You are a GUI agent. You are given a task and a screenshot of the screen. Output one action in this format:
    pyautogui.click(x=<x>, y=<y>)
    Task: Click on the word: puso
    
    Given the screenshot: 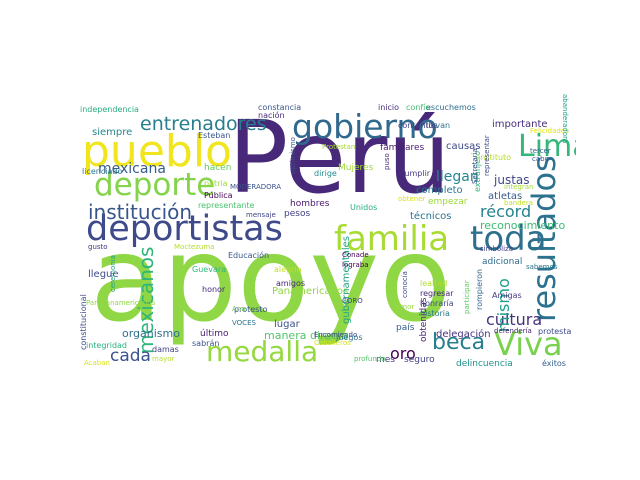 What is the action you would take?
    pyautogui.click(x=387, y=161)
    